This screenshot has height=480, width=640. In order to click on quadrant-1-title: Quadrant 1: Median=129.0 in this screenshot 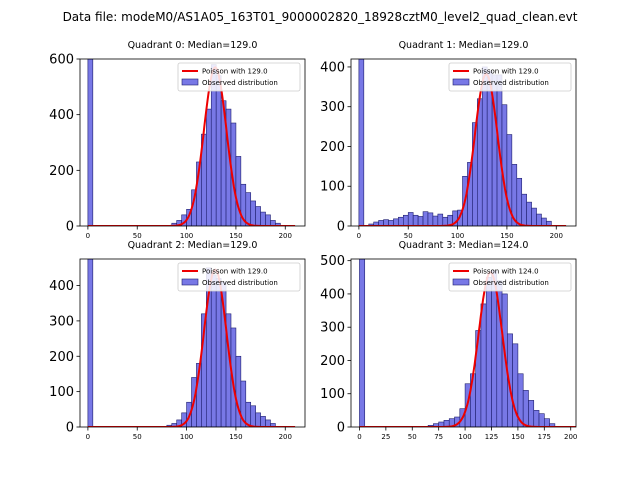, I will do `click(464, 45)`.